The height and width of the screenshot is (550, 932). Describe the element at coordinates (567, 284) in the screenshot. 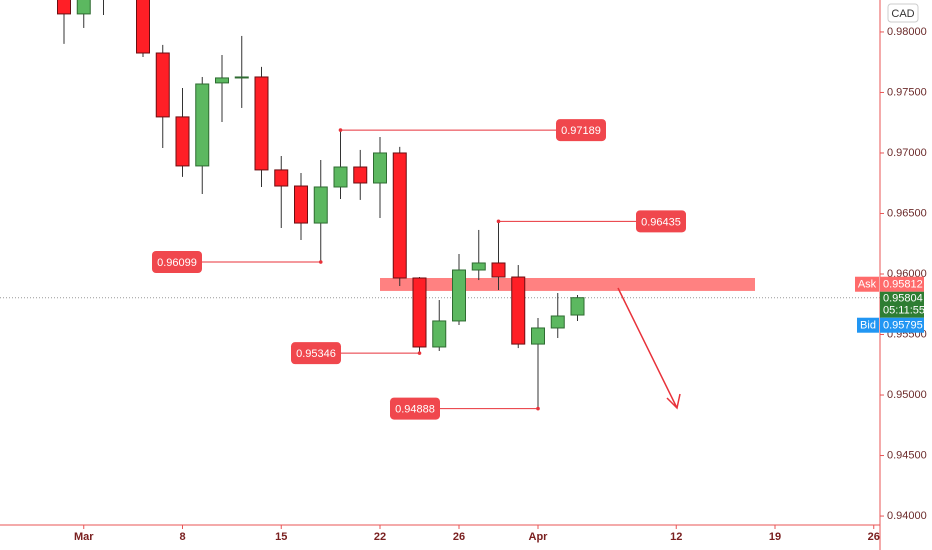

I see `resistance-zone` at that location.